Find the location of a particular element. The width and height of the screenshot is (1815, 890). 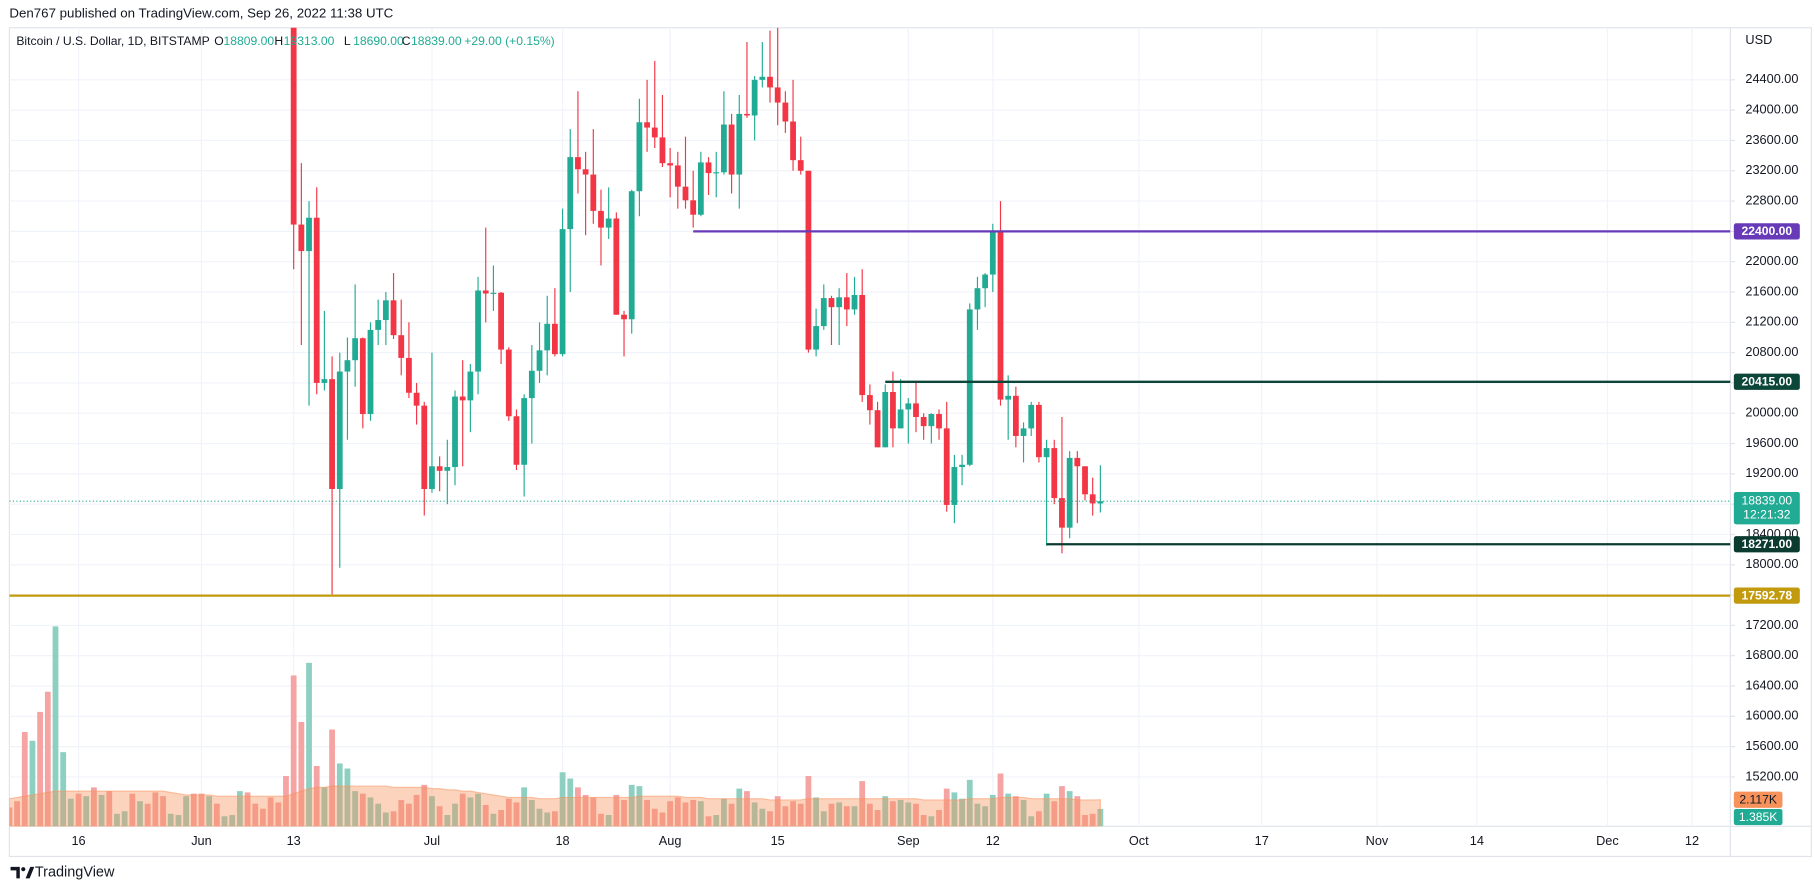

y-tick-label: 16400.00 is located at coordinates (1771, 684).